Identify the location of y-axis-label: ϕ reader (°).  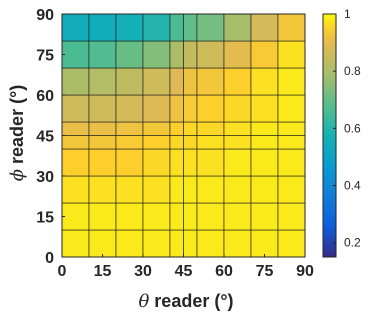
(17, 133).